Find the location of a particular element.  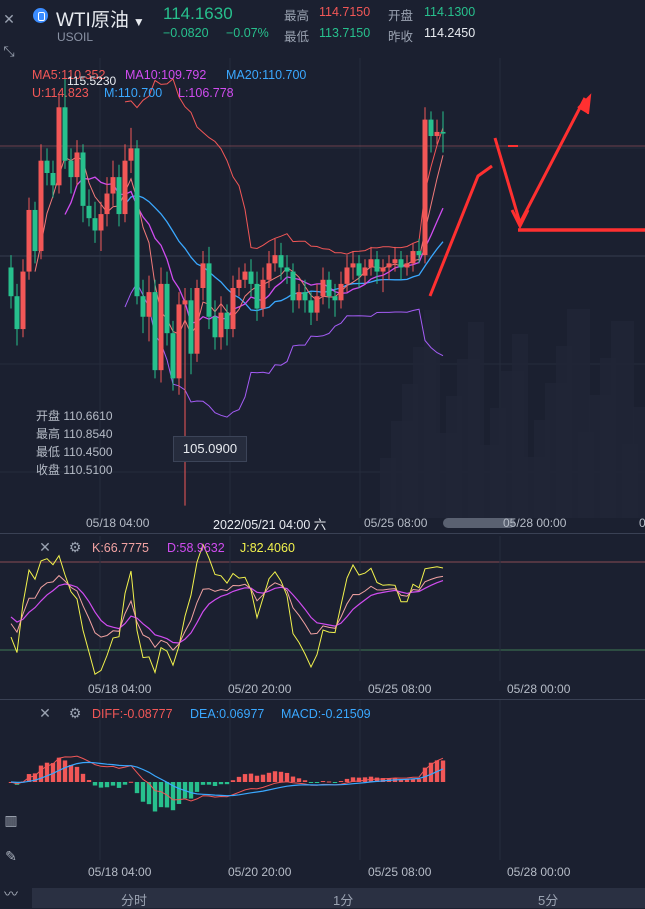

macd-diff-label: DIFF:-0.08777 is located at coordinates (132, 714).